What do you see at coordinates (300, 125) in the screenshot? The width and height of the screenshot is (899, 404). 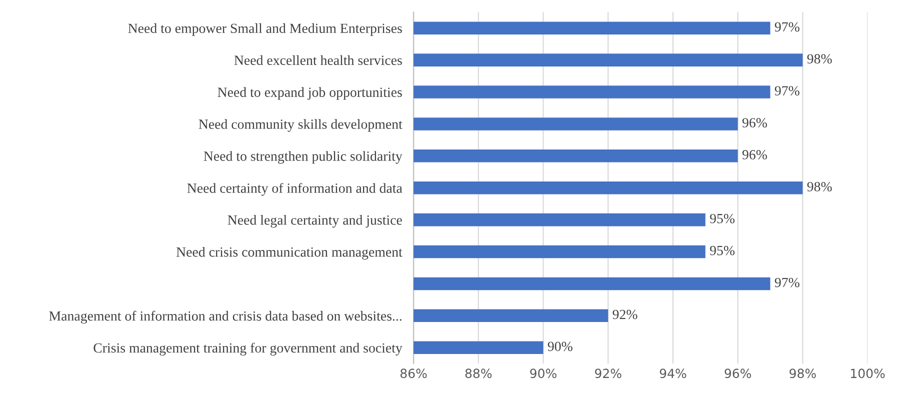 I see `y-tick-label: Need community skills development` at bounding box center [300, 125].